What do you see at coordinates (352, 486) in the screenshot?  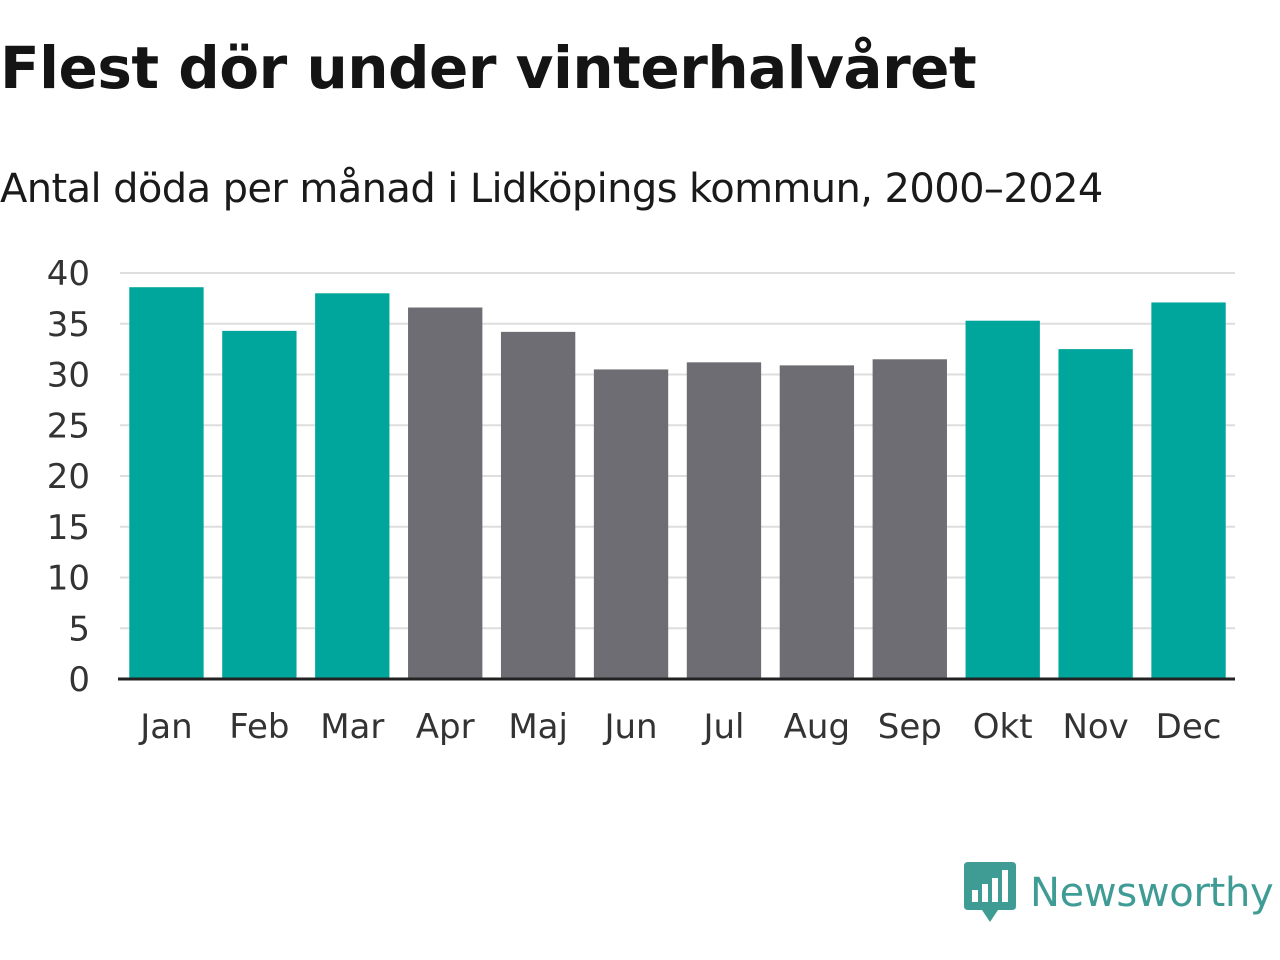 I see `bar-mar` at bounding box center [352, 486].